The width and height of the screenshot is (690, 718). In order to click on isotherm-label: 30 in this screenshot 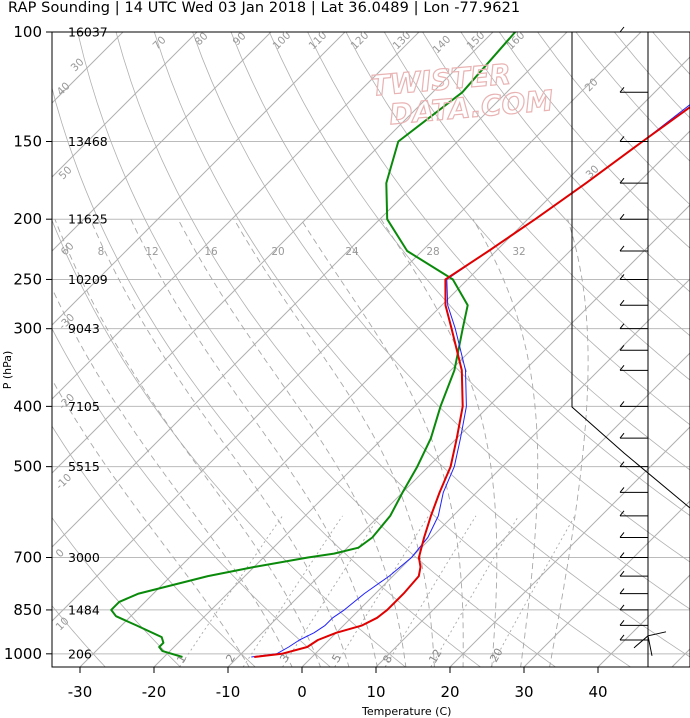, I will do `click(593, 172)`.